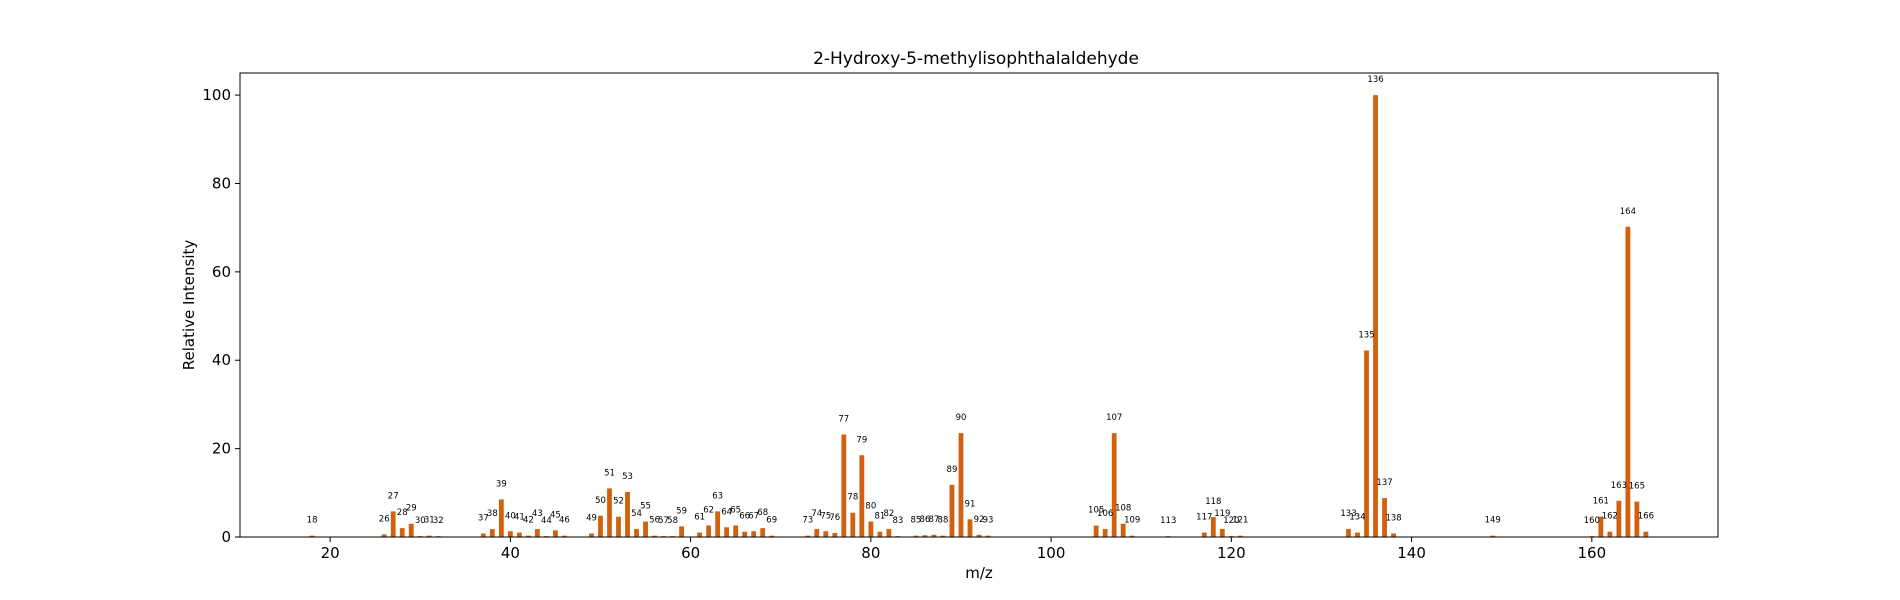 This screenshot has height=600, width=1900. Describe the element at coordinates (1411, 553) in the screenshot. I see `x-tick-label-140: 140` at that location.